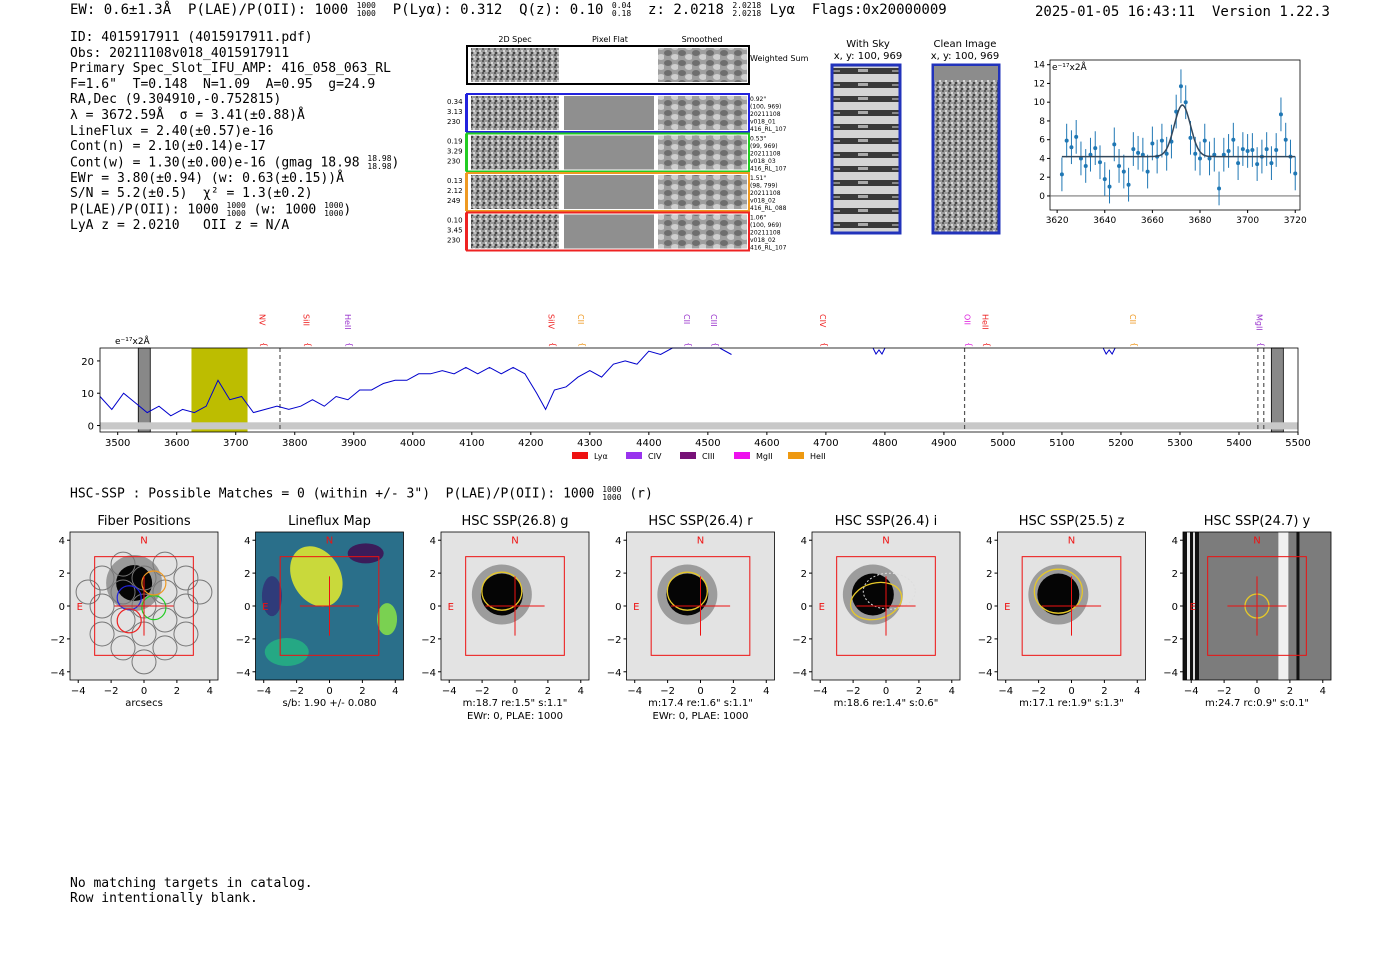 The height and width of the screenshot is (953, 1400). What do you see at coordinates (1057, 221) in the screenshot?
I see `fit-xtick-label: 3620` at bounding box center [1057, 221].